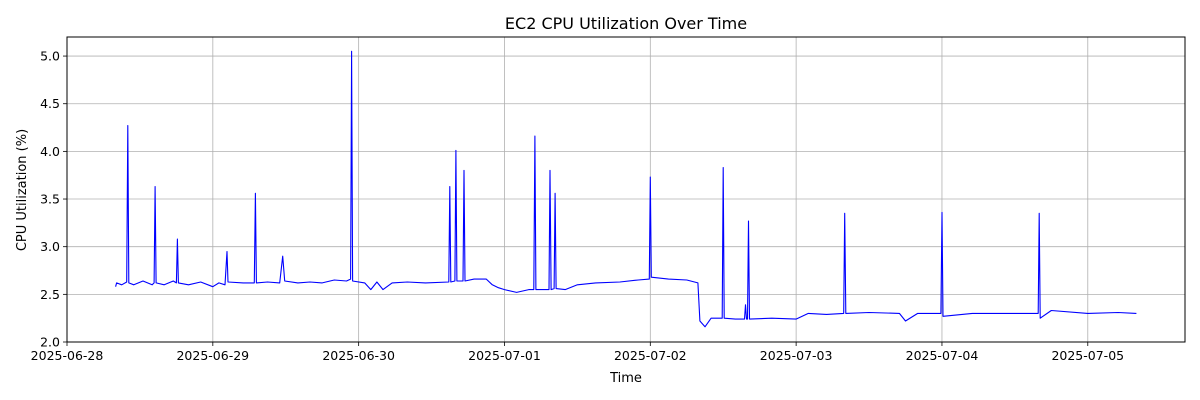 This screenshot has height=400, width=1200. What do you see at coordinates (1087, 355) in the screenshot?
I see `x-tick-label: 2025-07-05` at bounding box center [1087, 355].